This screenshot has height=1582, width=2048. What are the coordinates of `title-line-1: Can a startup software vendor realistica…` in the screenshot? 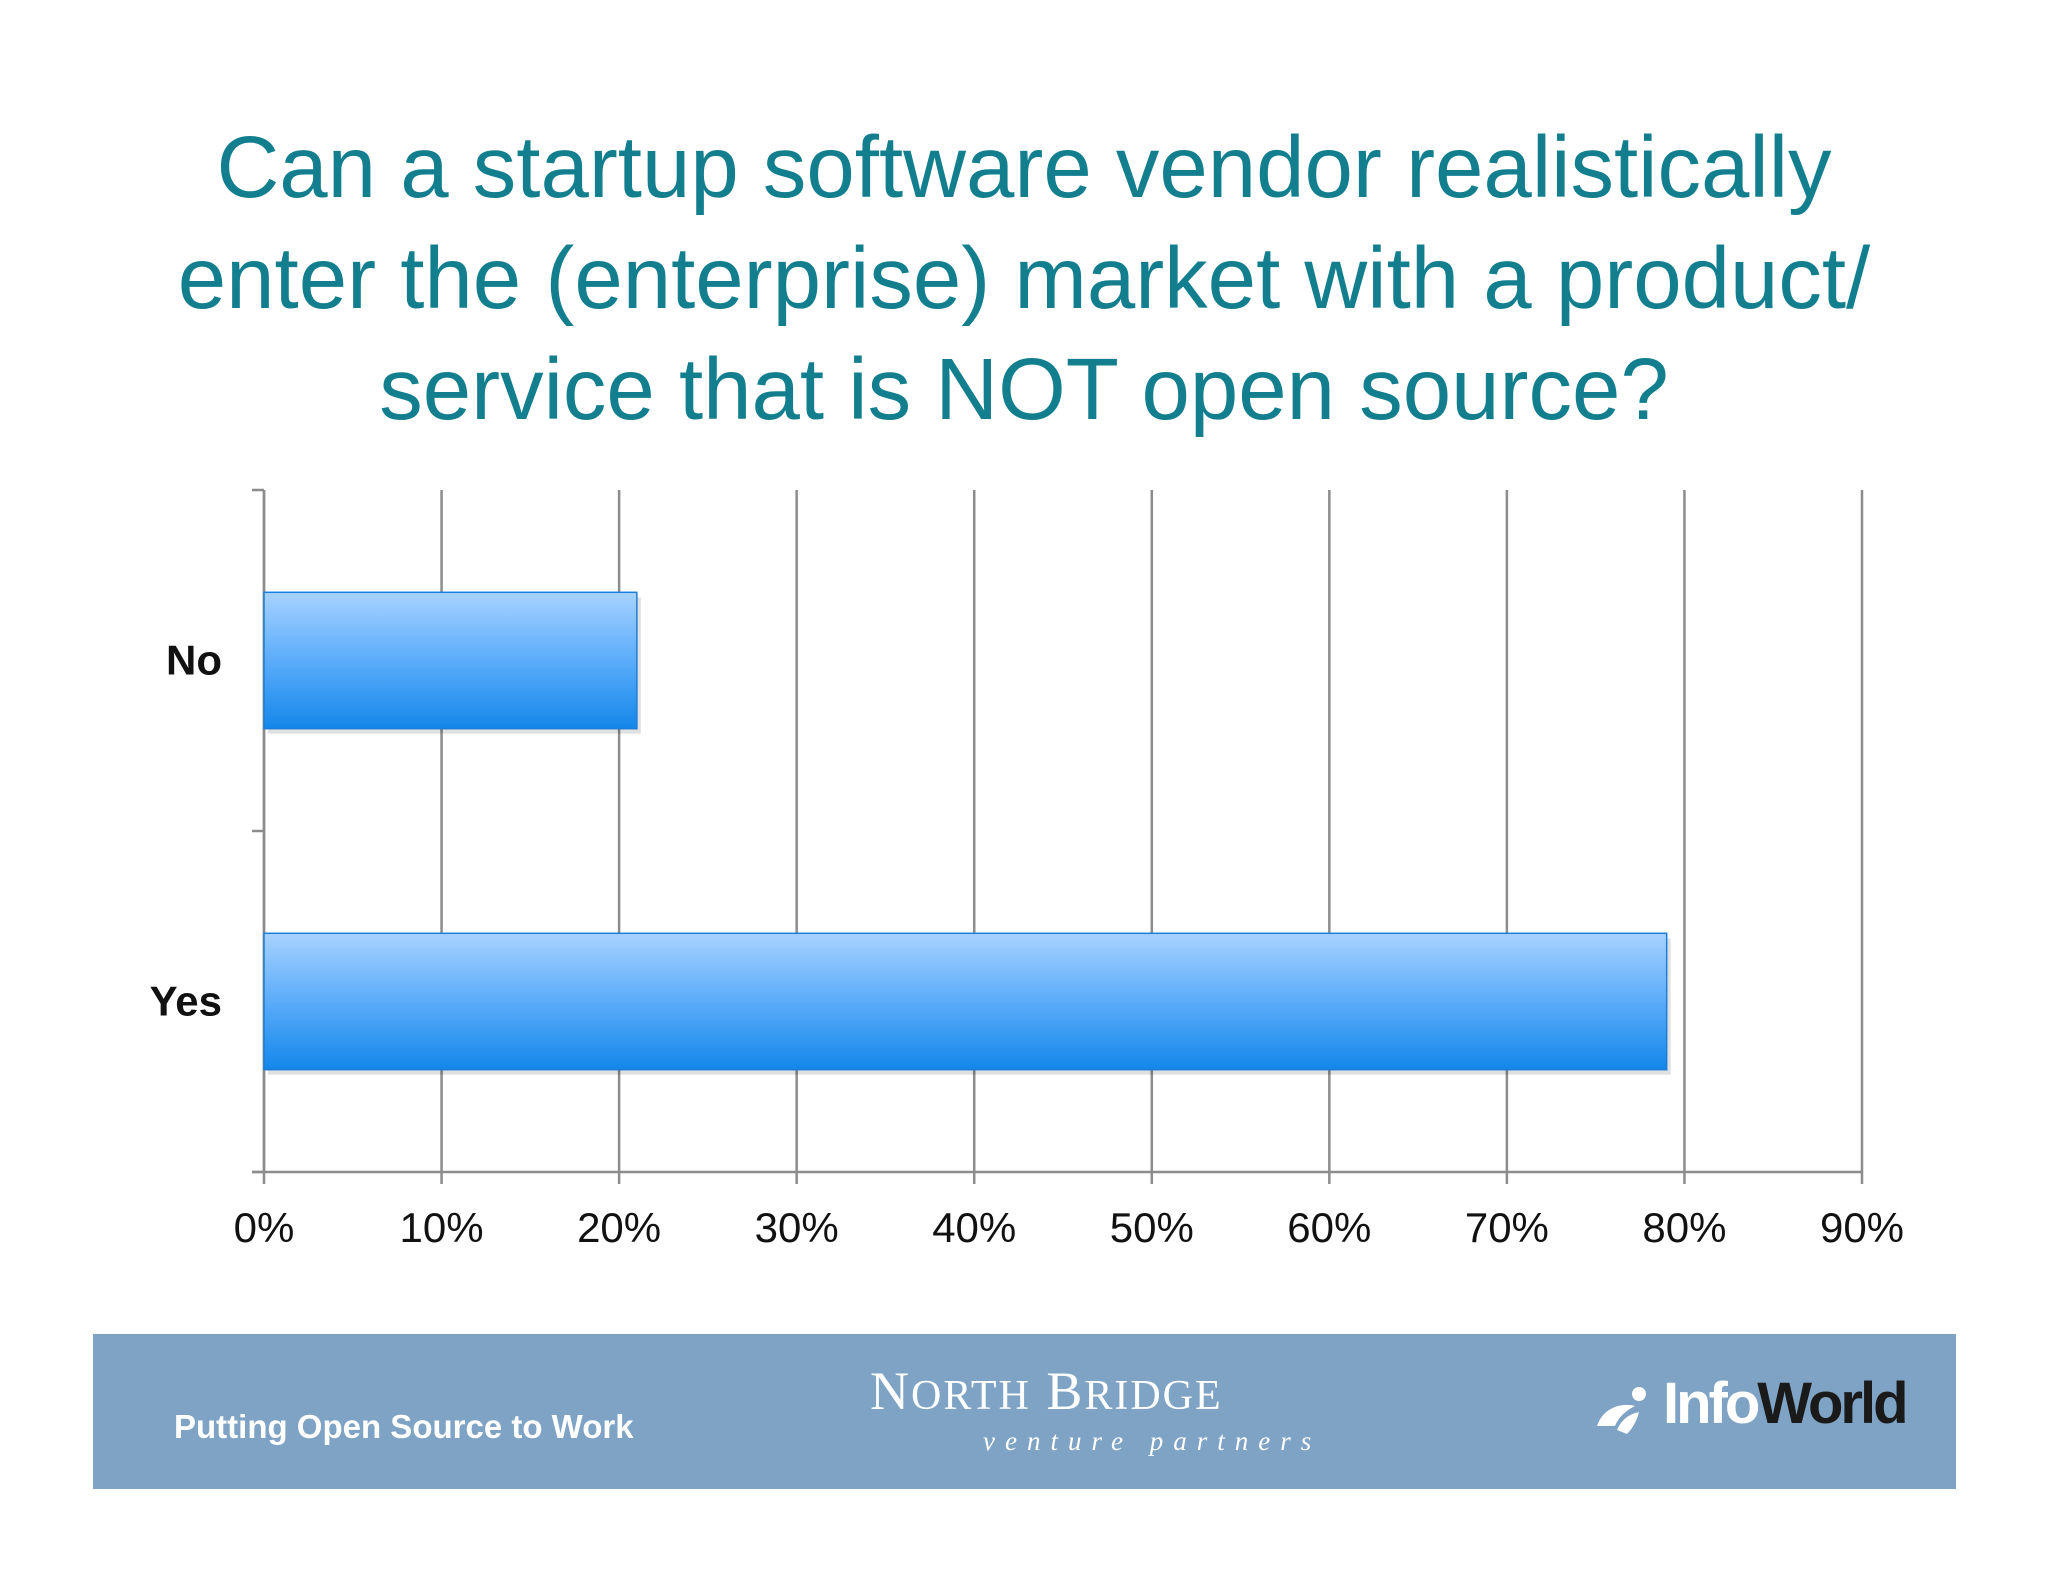 It's located at (1024, 167).